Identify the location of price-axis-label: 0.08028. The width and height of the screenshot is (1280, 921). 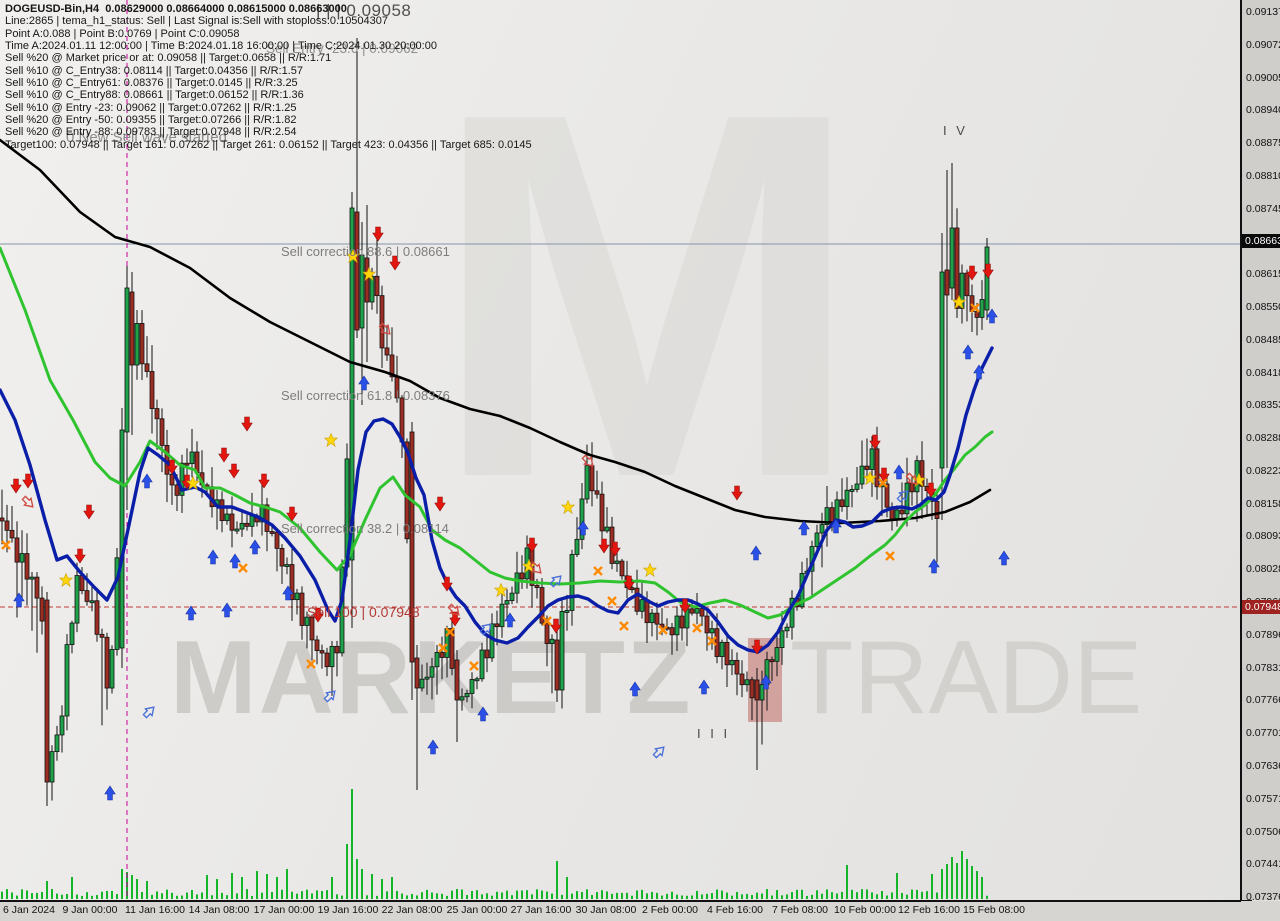
(1263, 569).